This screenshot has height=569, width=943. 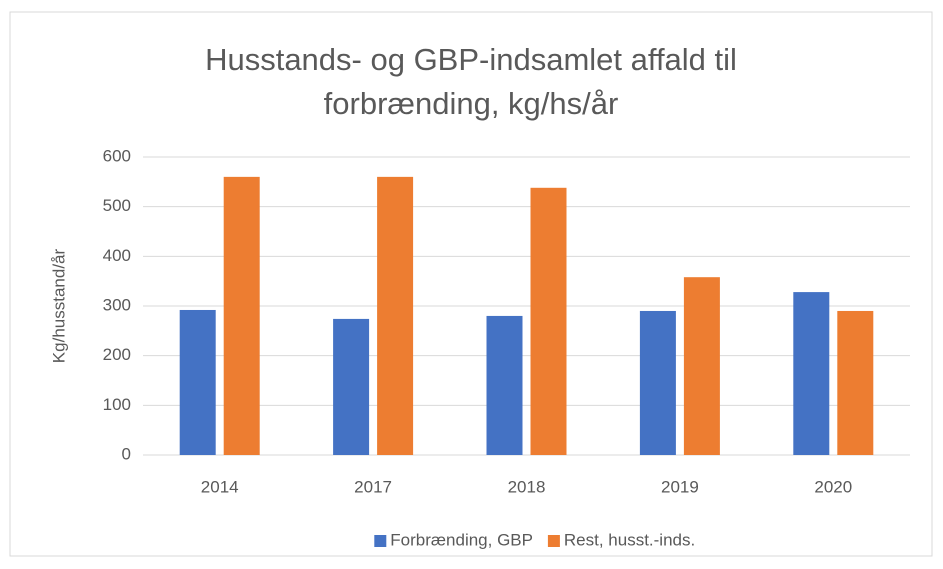 What do you see at coordinates (461, 539) in the screenshot?
I see `legend-label: Forbrænding, GBP` at bounding box center [461, 539].